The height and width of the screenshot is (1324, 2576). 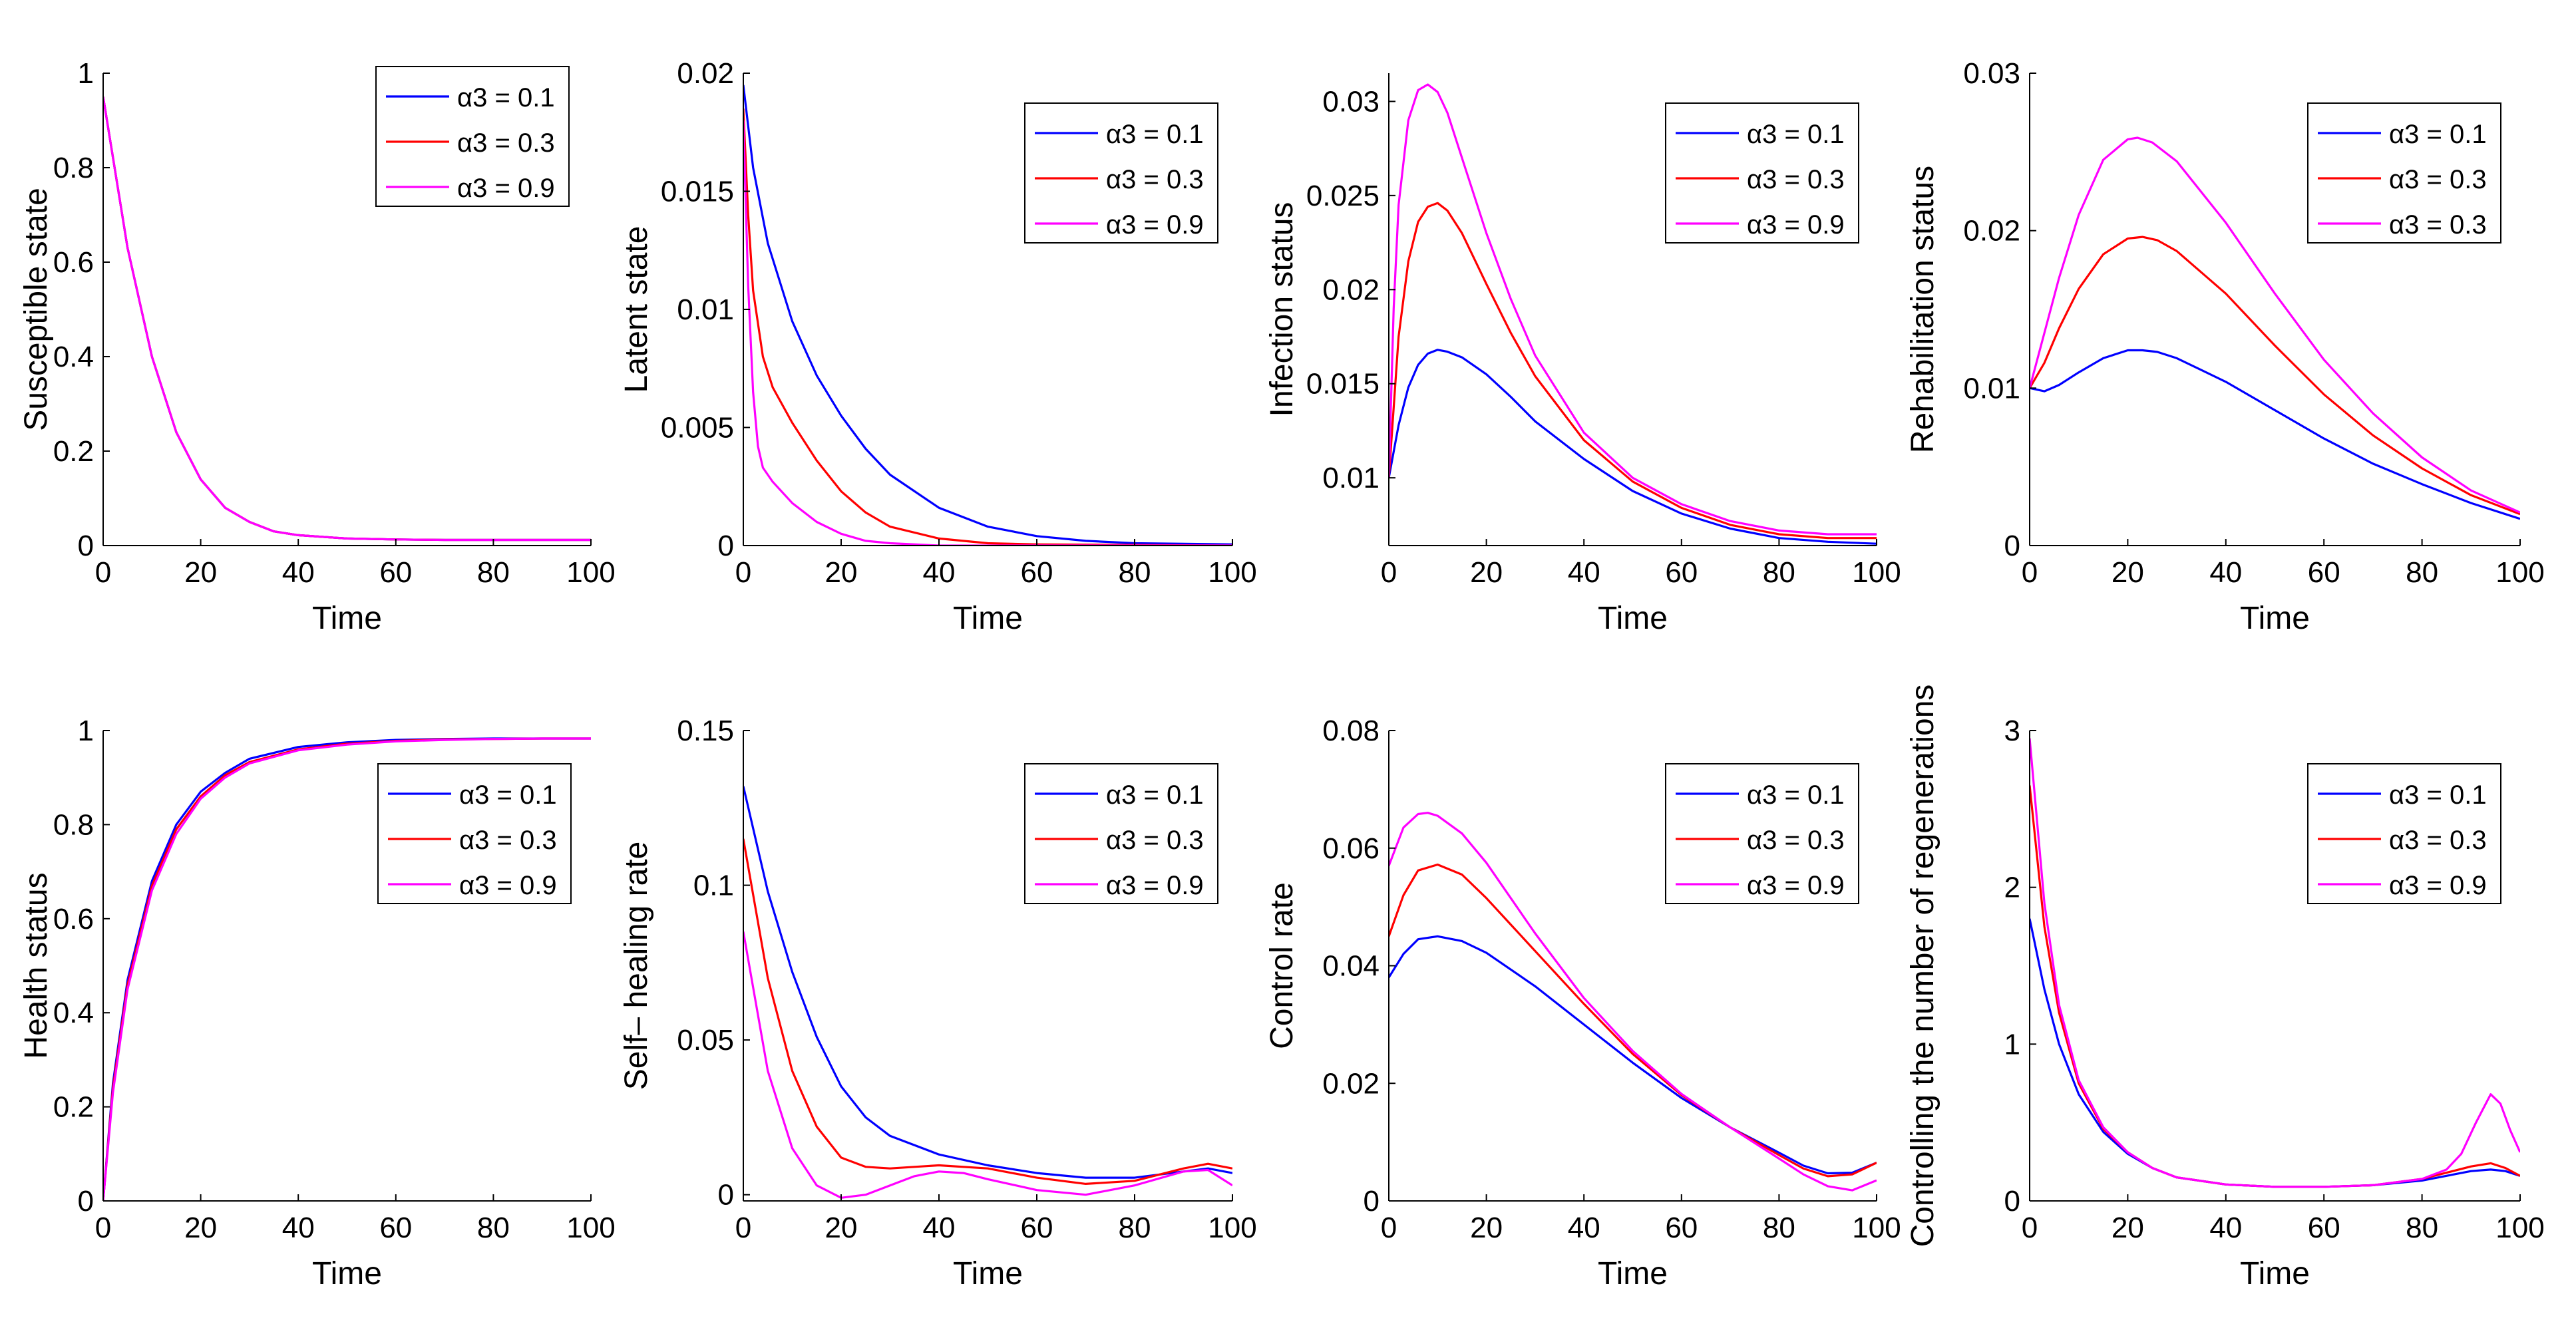 I want to click on y-axis-label: Controlling the number of regenerations, so click(x=1923, y=966).